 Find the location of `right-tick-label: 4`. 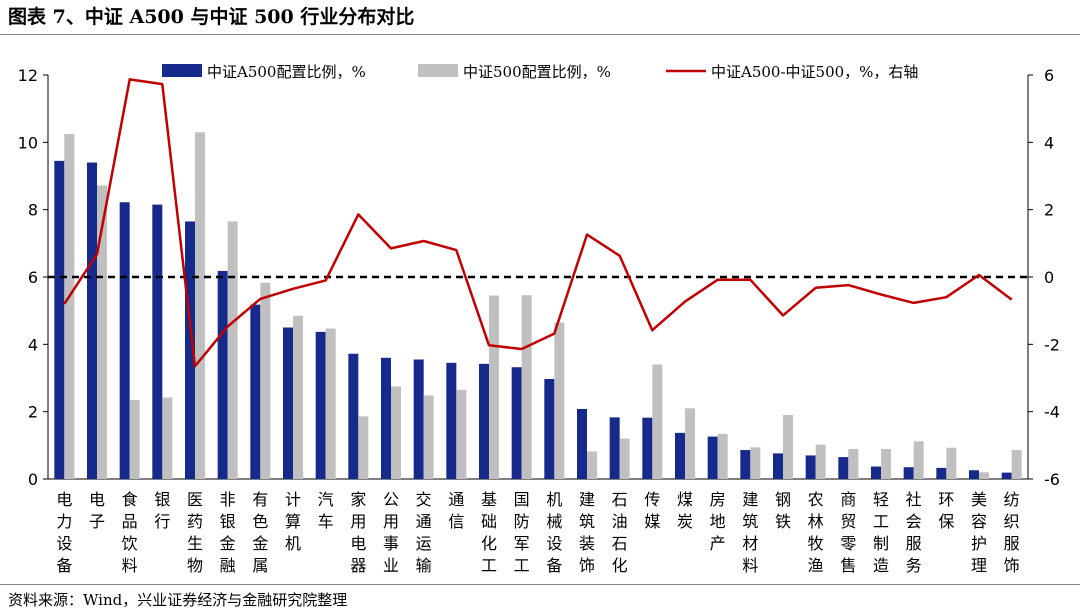

right-tick-label: 4 is located at coordinates (1049, 142).